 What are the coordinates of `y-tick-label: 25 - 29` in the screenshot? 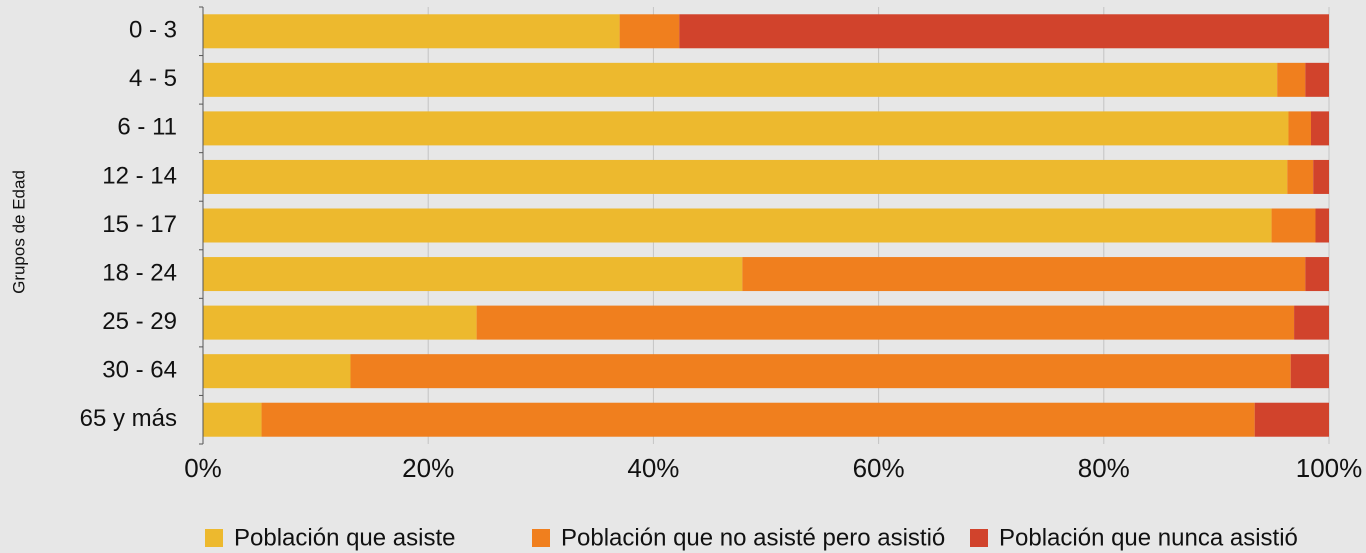 It's located at (139, 321).